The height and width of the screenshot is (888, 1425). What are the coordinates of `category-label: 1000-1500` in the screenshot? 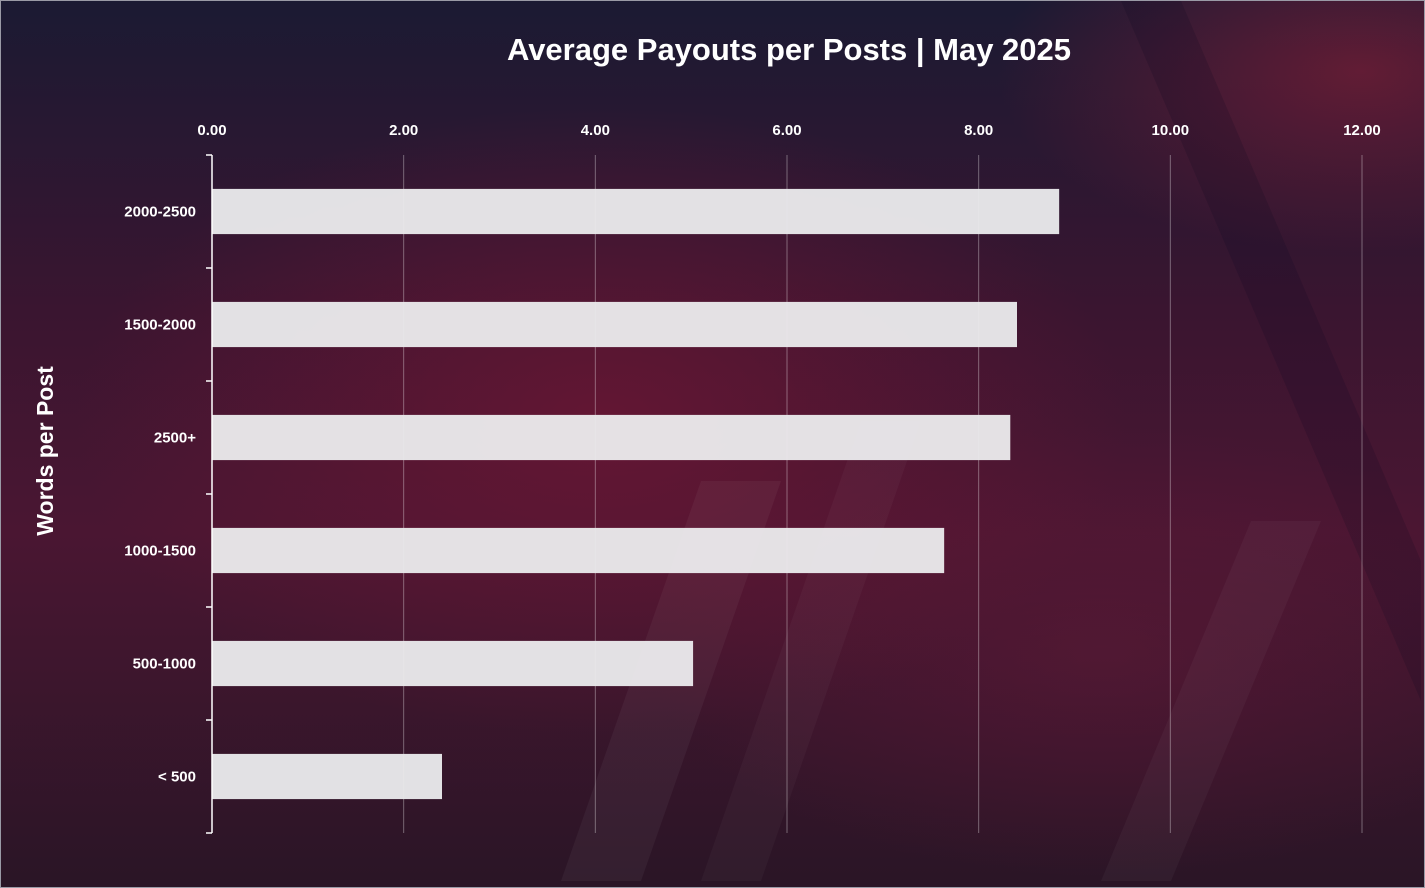 It's located at (160, 551).